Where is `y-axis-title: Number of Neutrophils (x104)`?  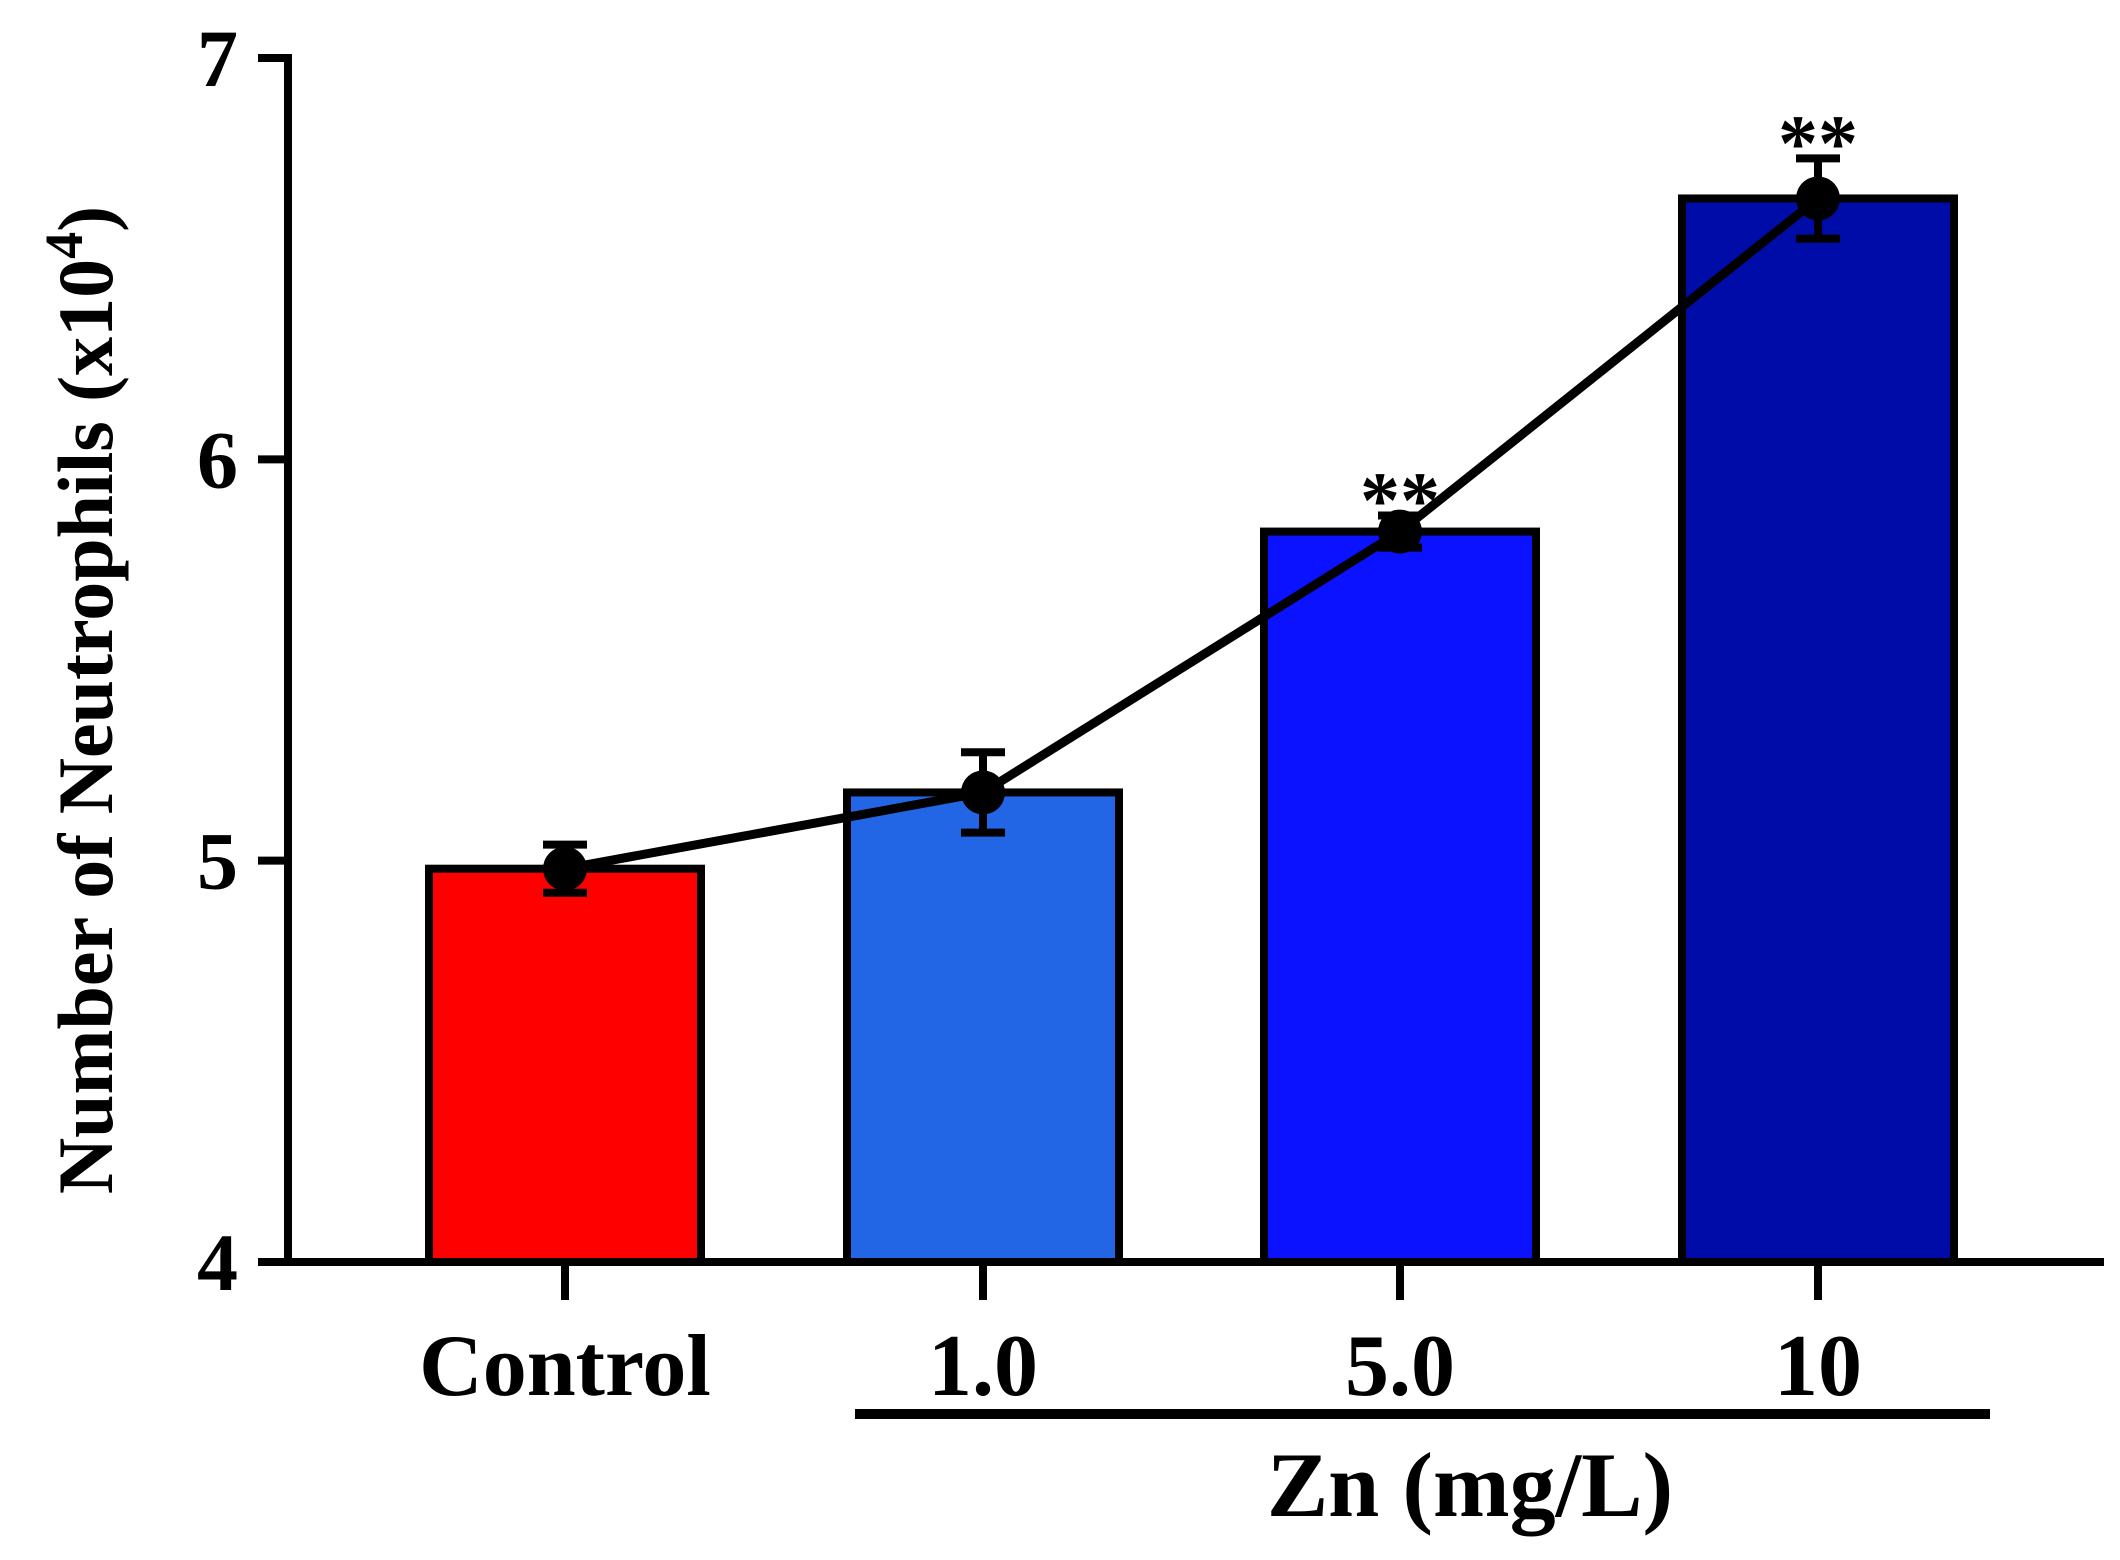
y-axis-title: Number of Neutrophils (x104) is located at coordinates (81, 700).